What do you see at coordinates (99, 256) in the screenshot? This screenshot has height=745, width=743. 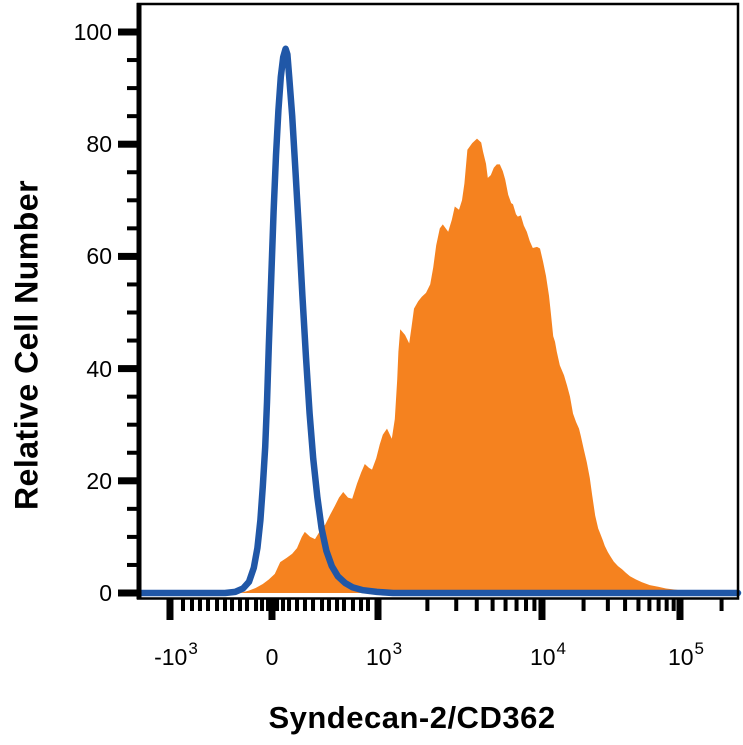 I see `y-tick-label-60: 60` at bounding box center [99, 256].